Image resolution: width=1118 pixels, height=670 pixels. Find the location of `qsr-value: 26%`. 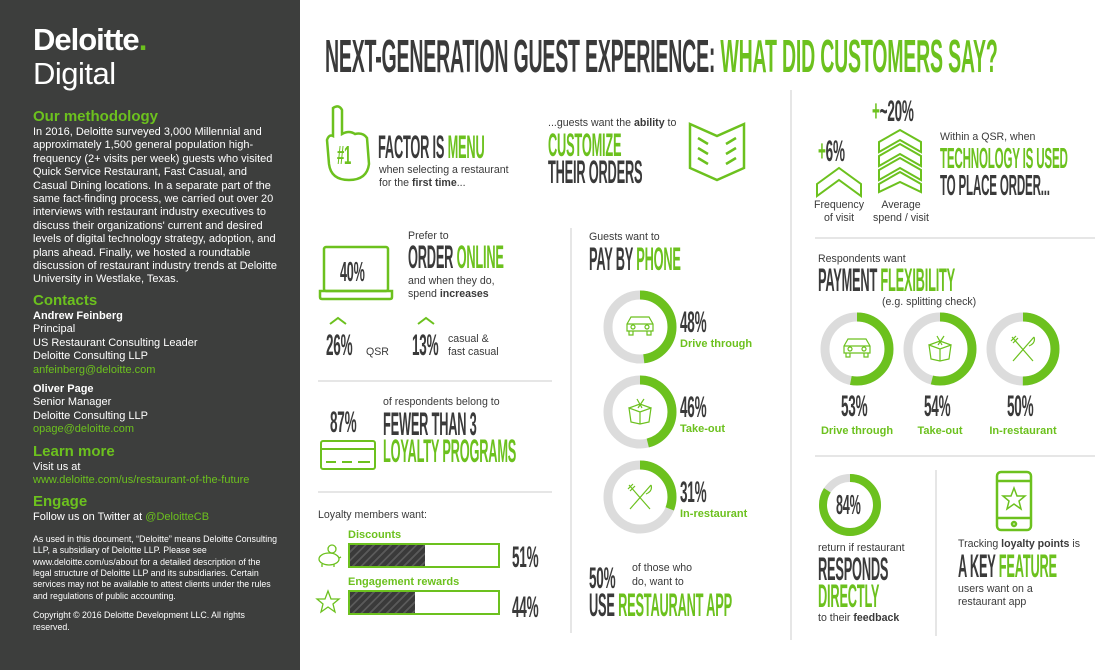

qsr-value: 26% is located at coordinates (339, 345).